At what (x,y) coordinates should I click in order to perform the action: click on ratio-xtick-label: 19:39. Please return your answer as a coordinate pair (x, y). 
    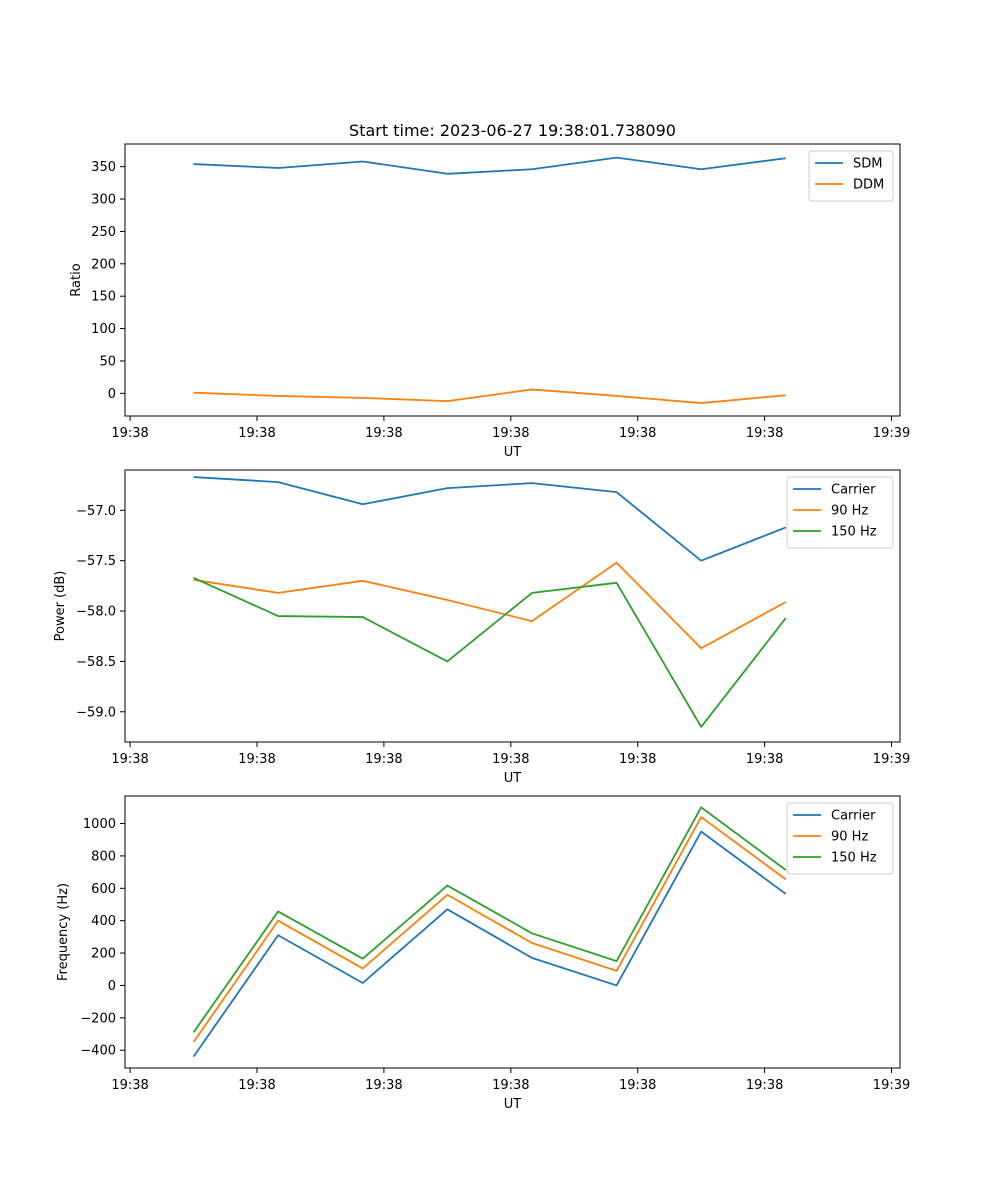
    Looking at the image, I should click on (891, 433).